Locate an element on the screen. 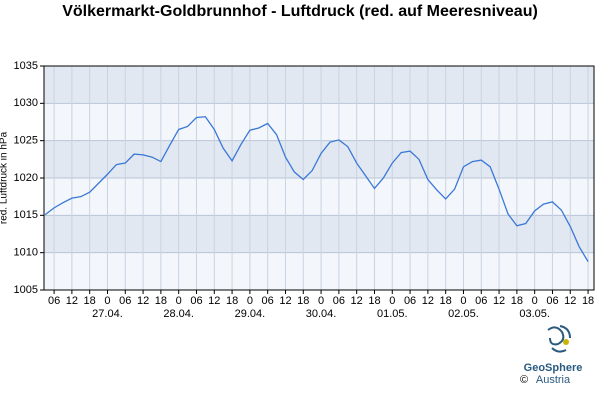 The image size is (603, 400). logo-name: GeoSphere is located at coordinates (553, 368).